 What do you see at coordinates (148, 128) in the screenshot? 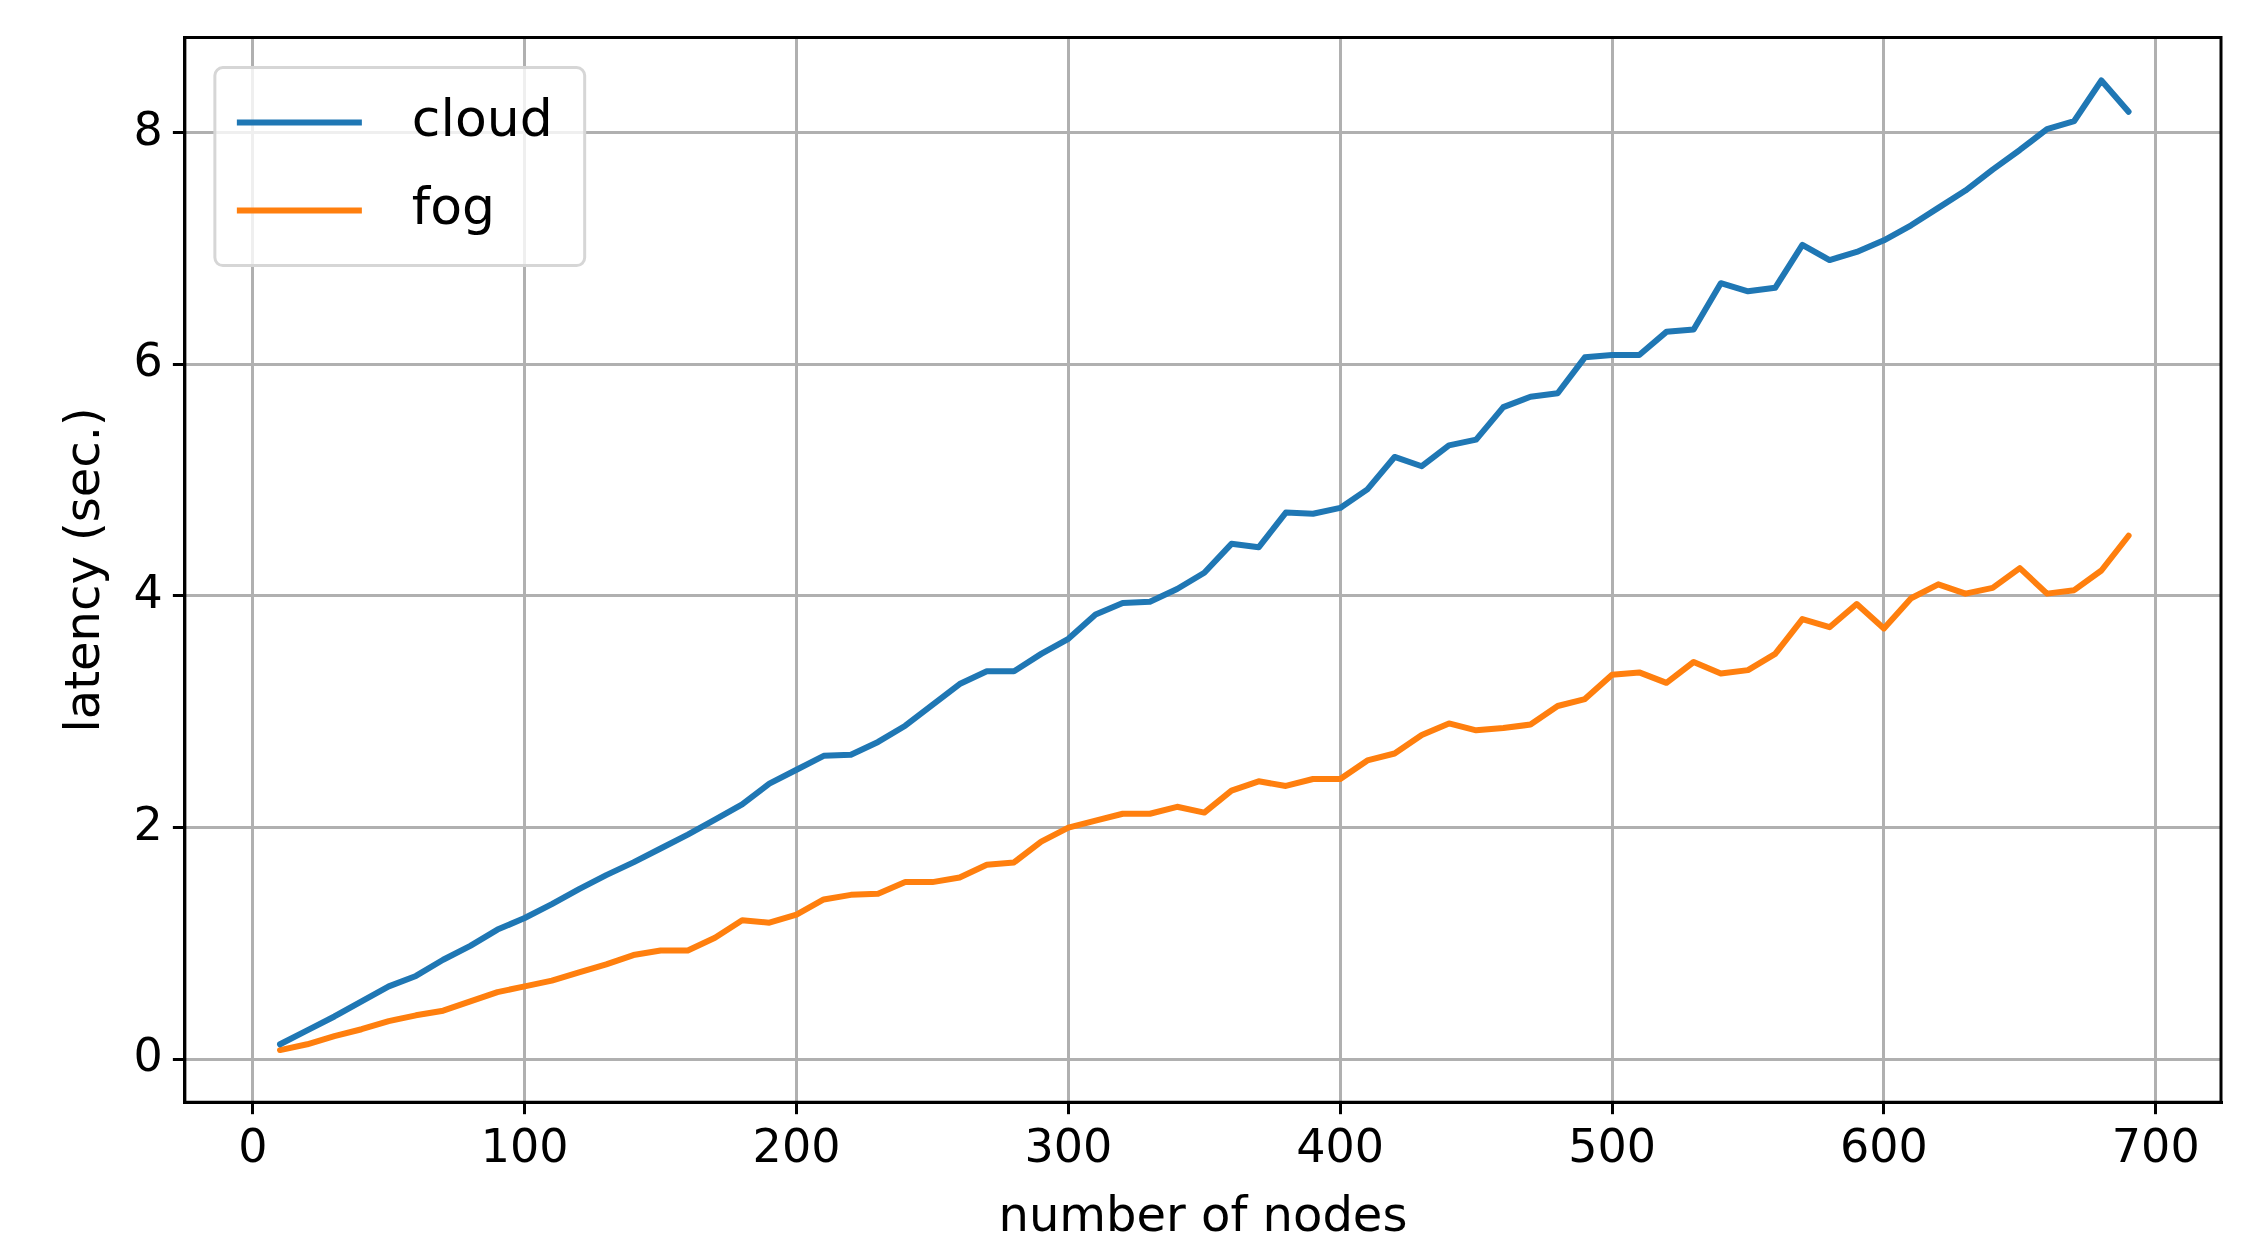
I see `y-tick-label: 8` at bounding box center [148, 128].